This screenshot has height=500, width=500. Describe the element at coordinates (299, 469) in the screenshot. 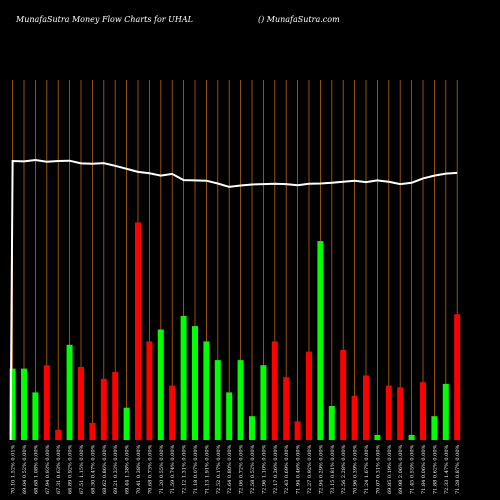

I see `x-tick-label: 71.94 0.46% 0.00%` at that location.